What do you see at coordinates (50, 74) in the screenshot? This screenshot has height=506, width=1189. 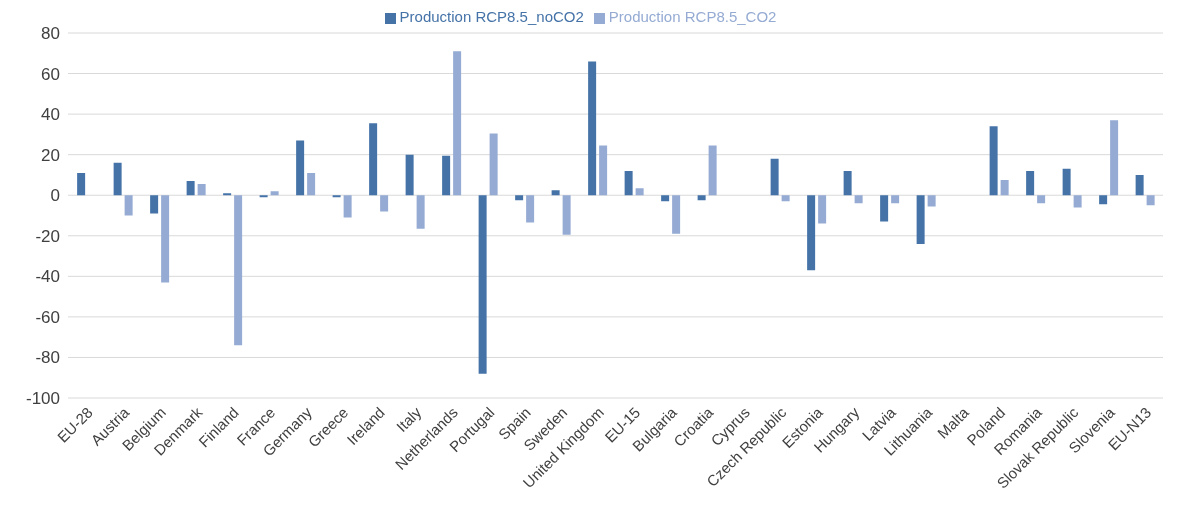 I see `y-tick-label: 60` at bounding box center [50, 74].